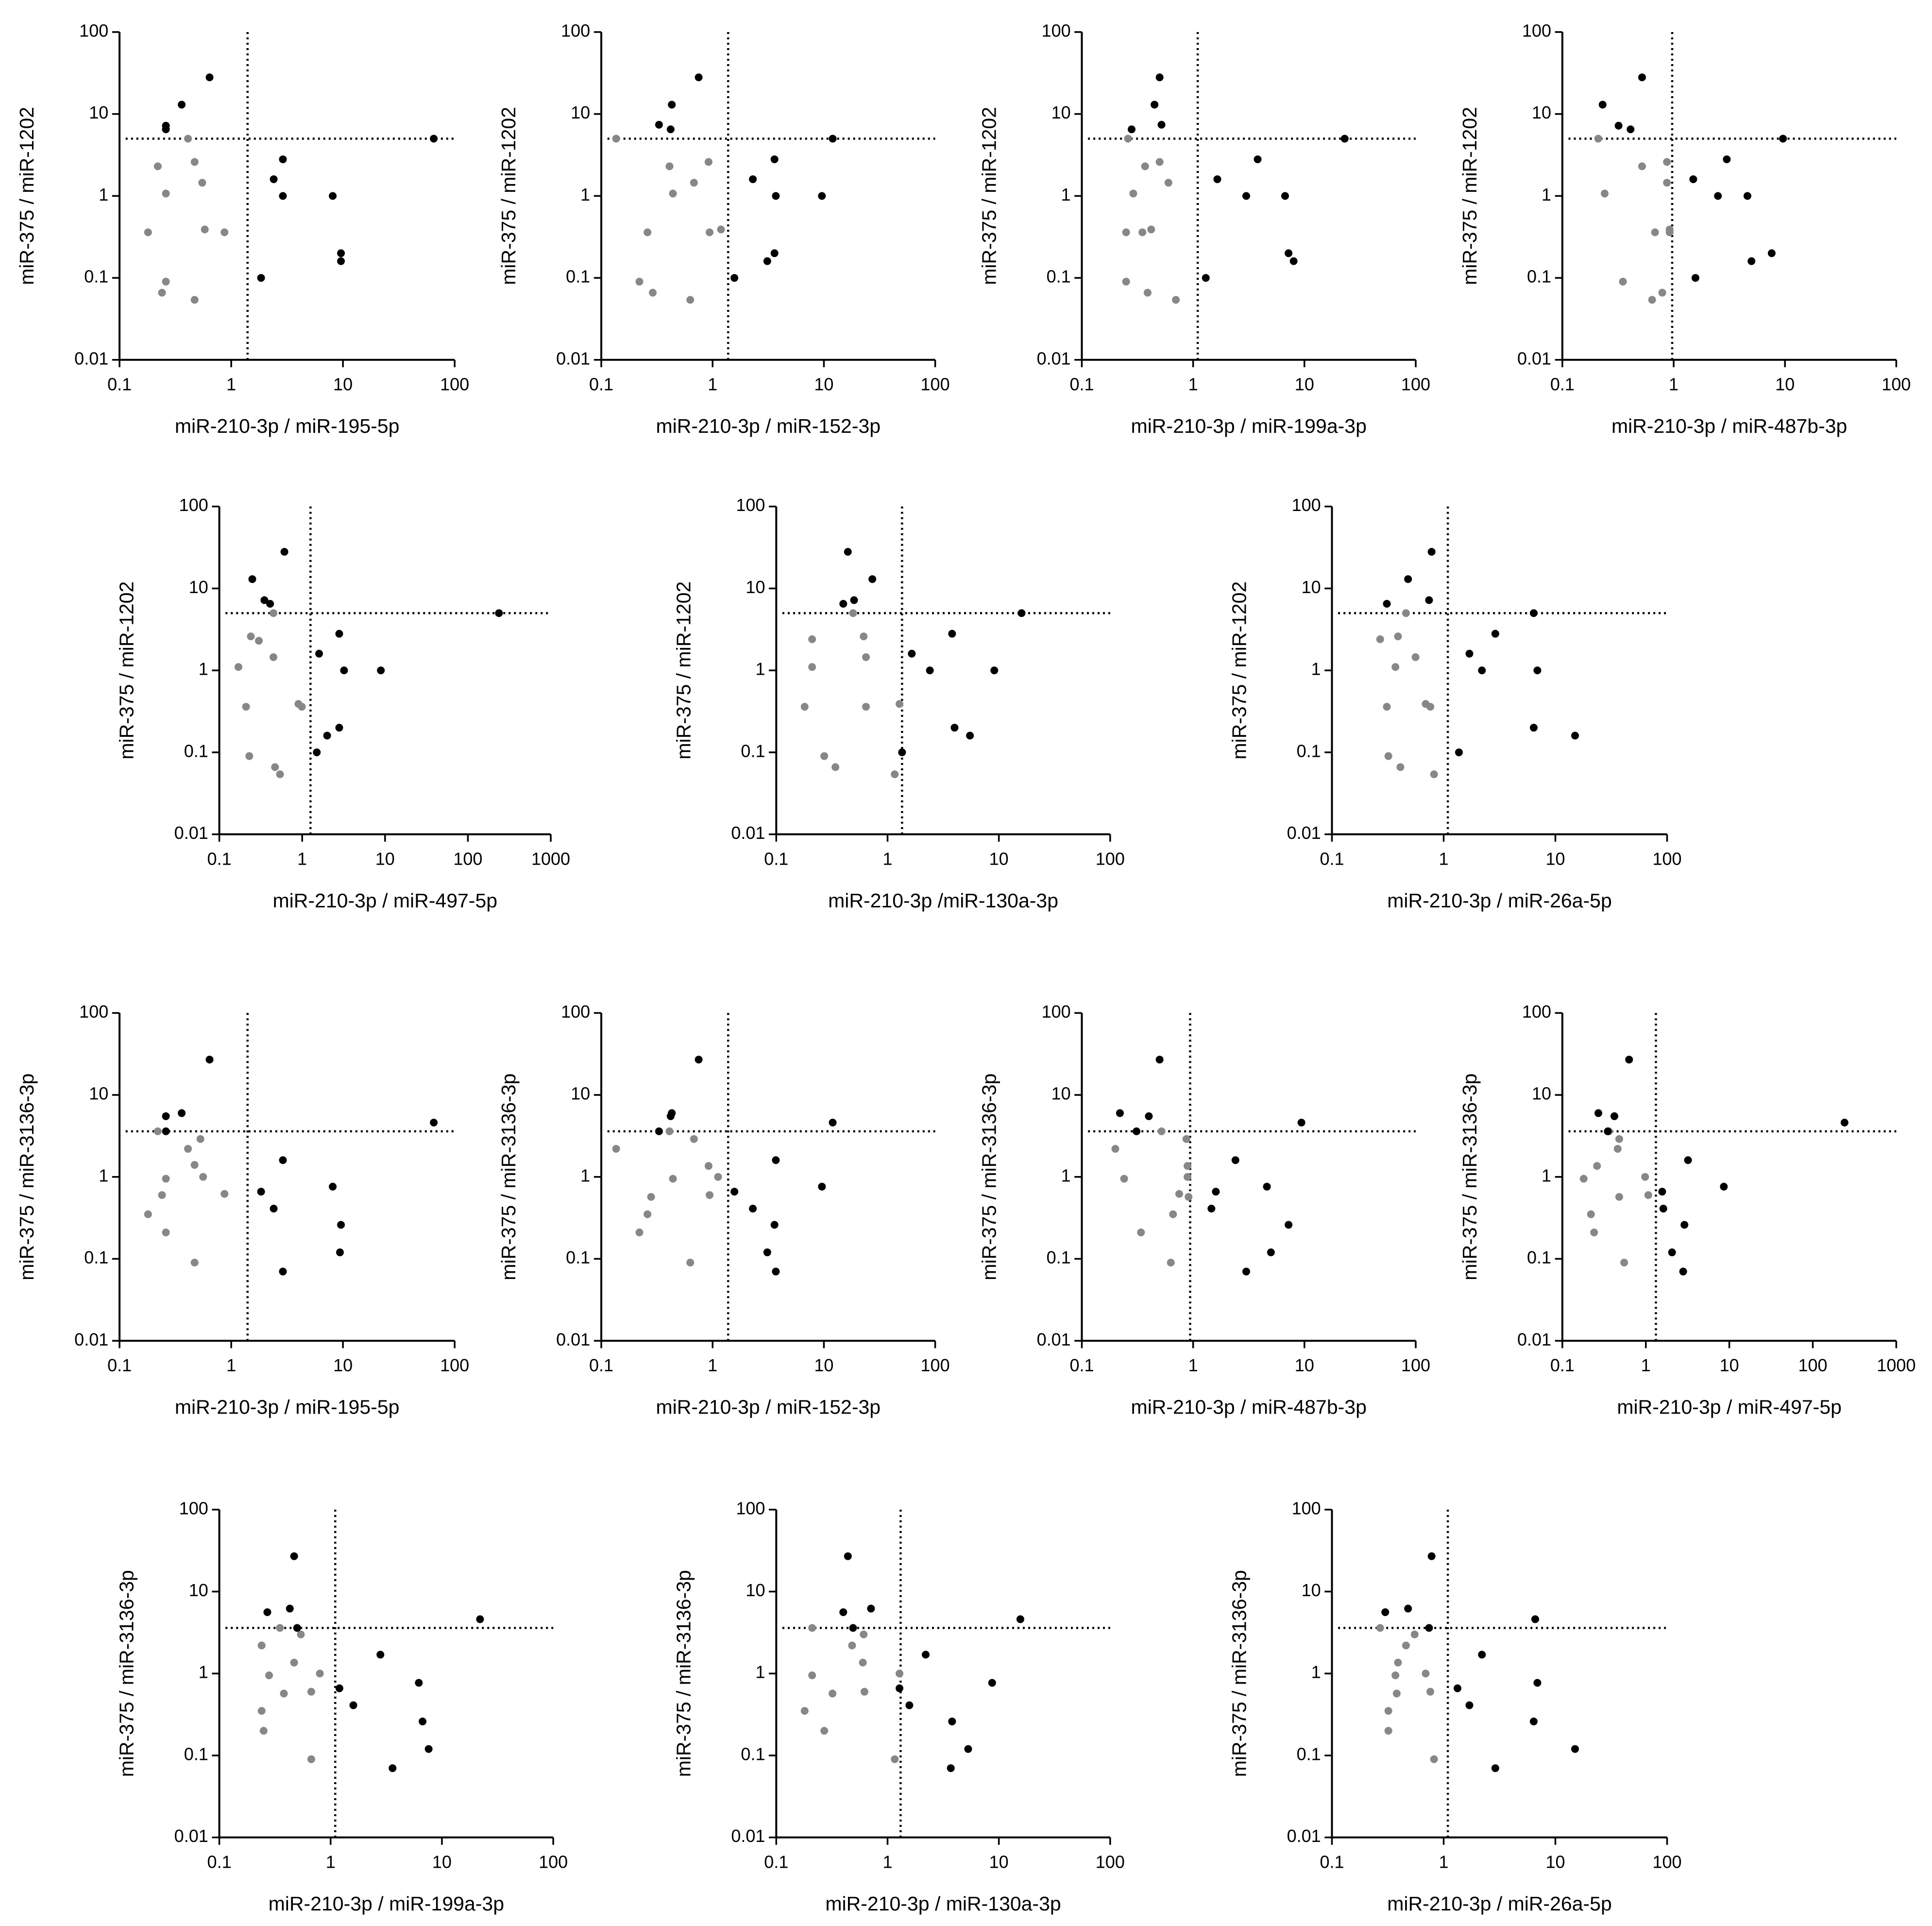  I want to click on y-tick-label: 100, so click(750, 1508).